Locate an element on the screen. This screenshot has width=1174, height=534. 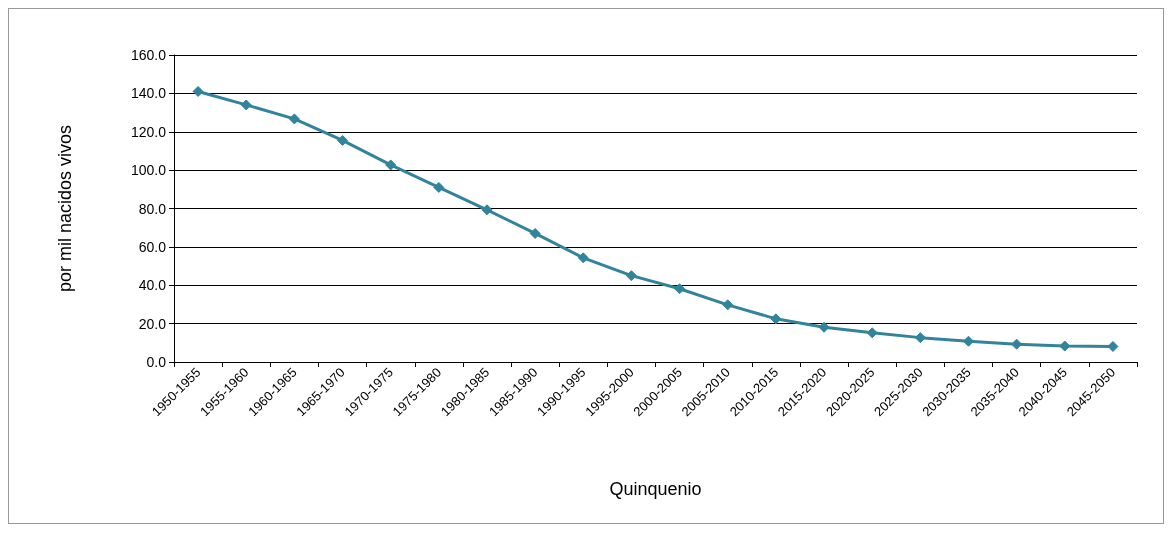
y-tick-label: 0.0 is located at coordinates (156, 362).